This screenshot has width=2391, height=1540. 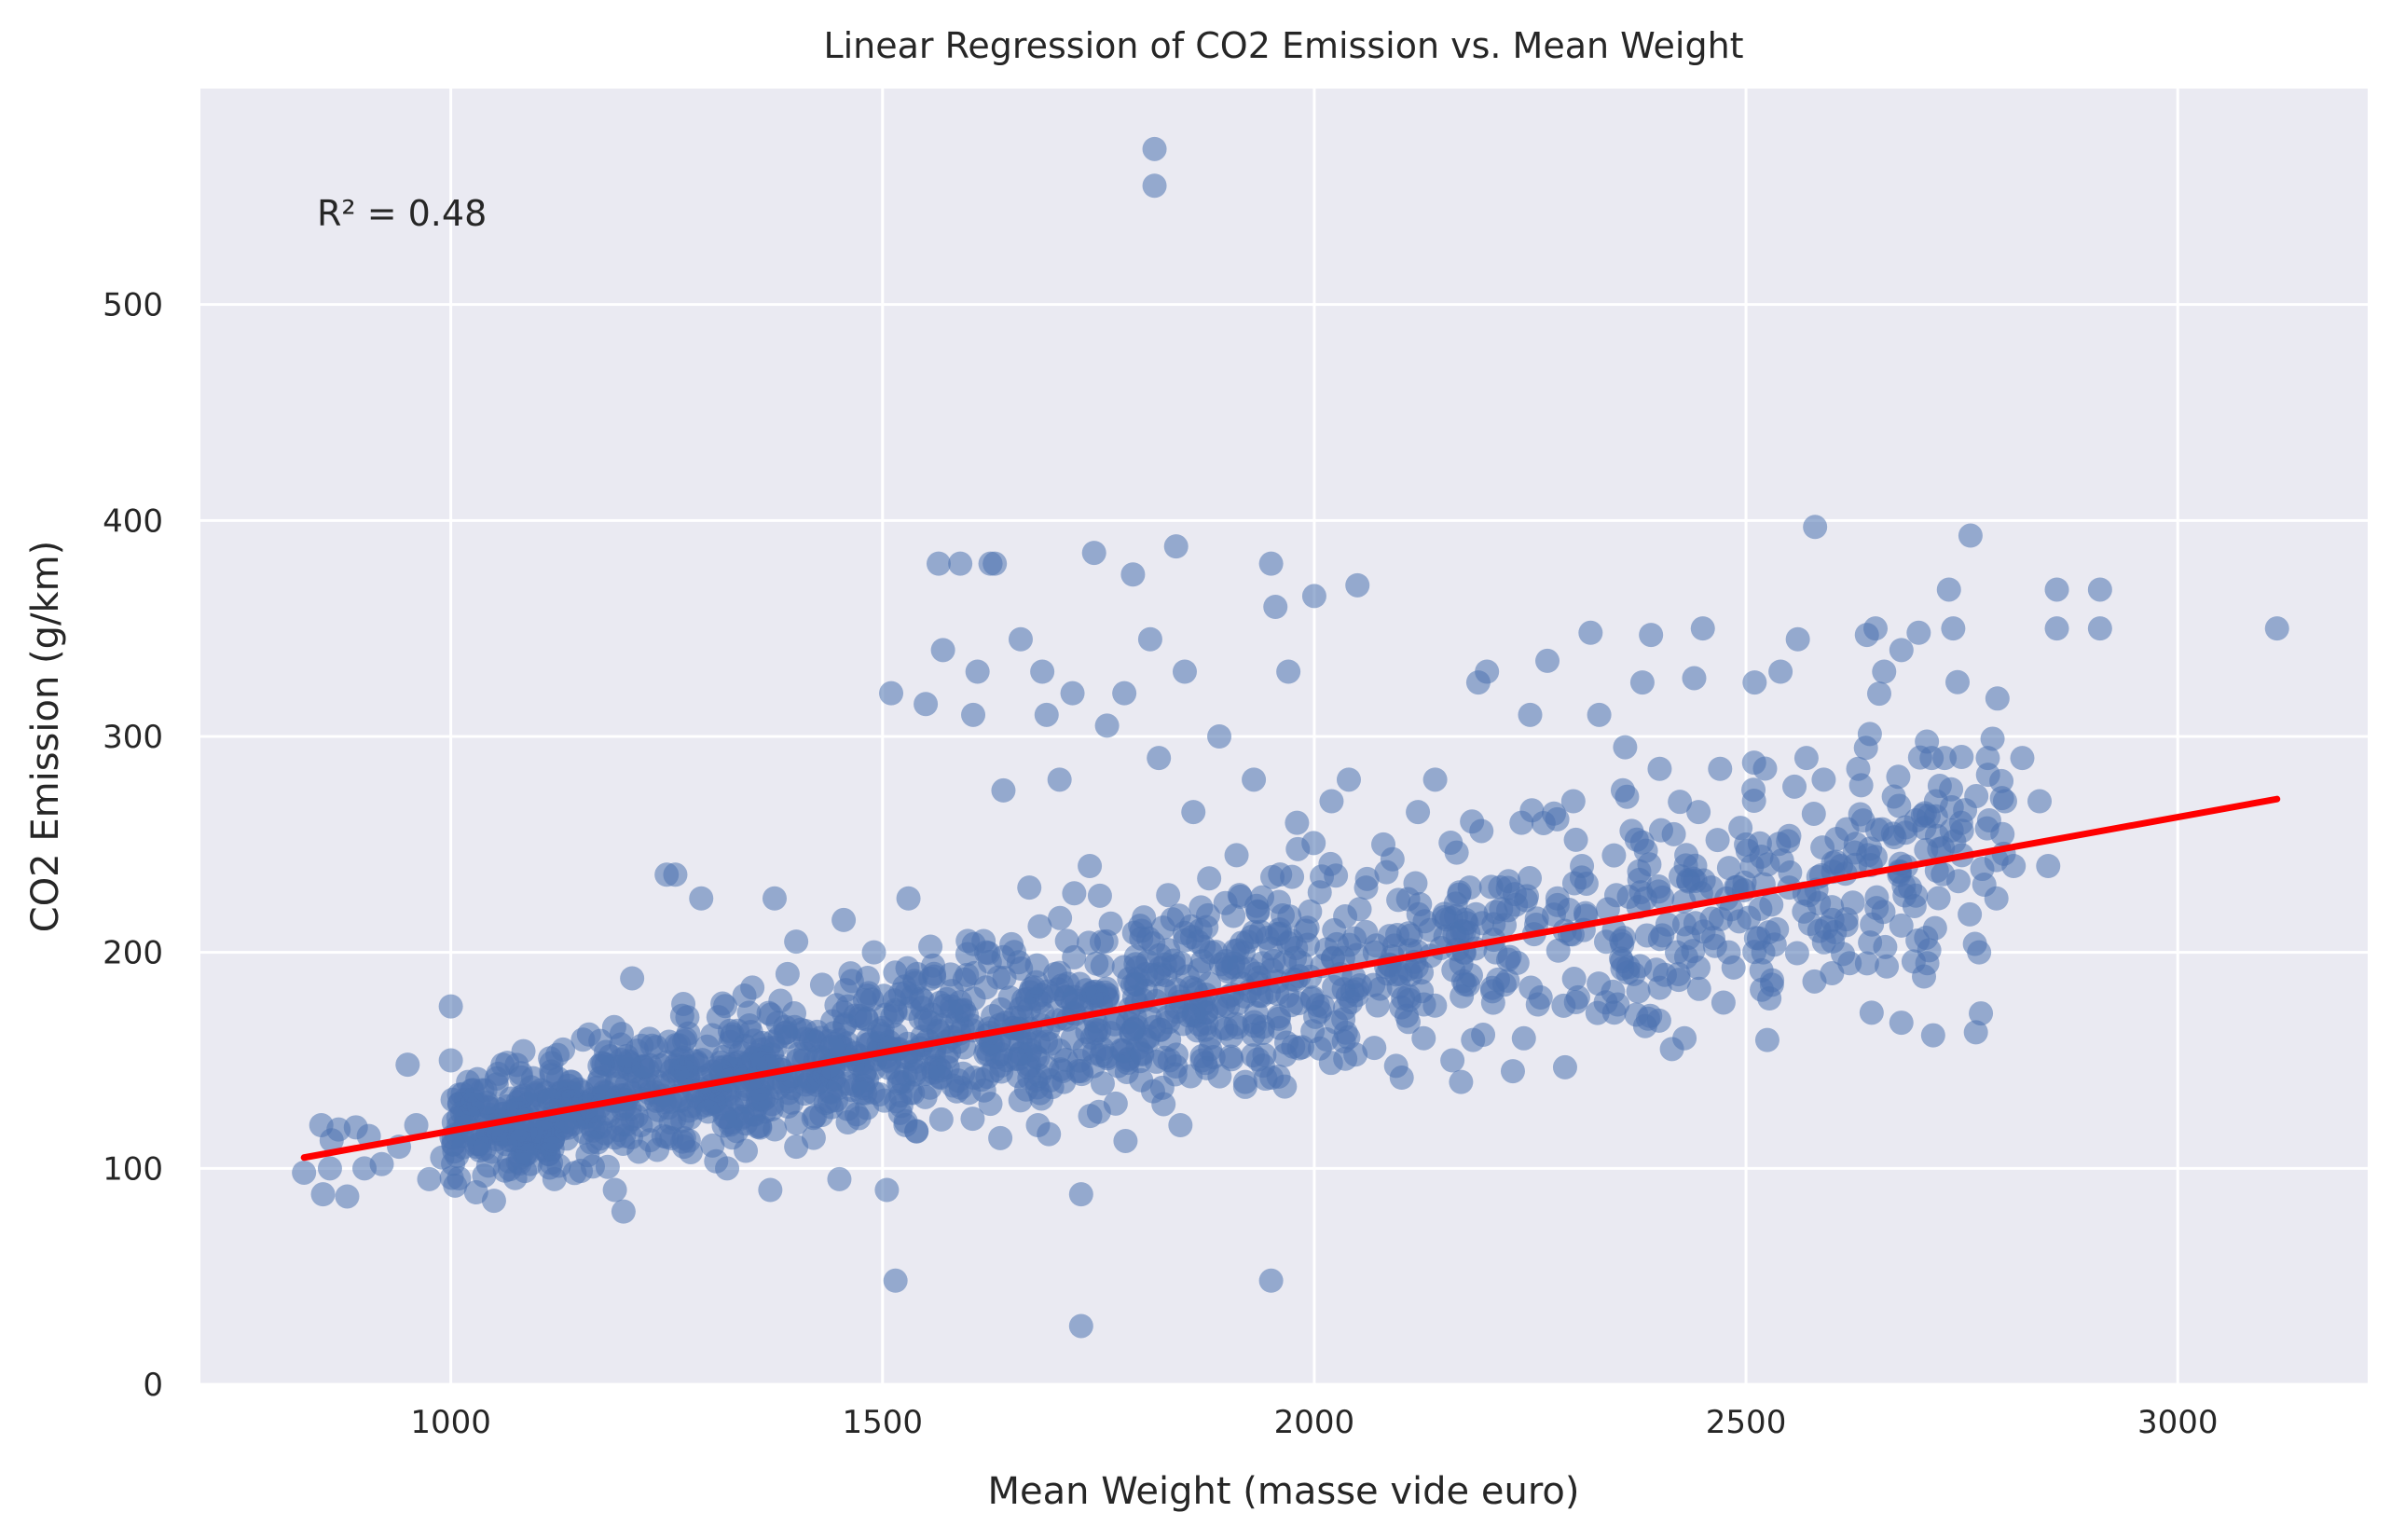 I want to click on y-tick-label: 400, so click(x=133, y=521).